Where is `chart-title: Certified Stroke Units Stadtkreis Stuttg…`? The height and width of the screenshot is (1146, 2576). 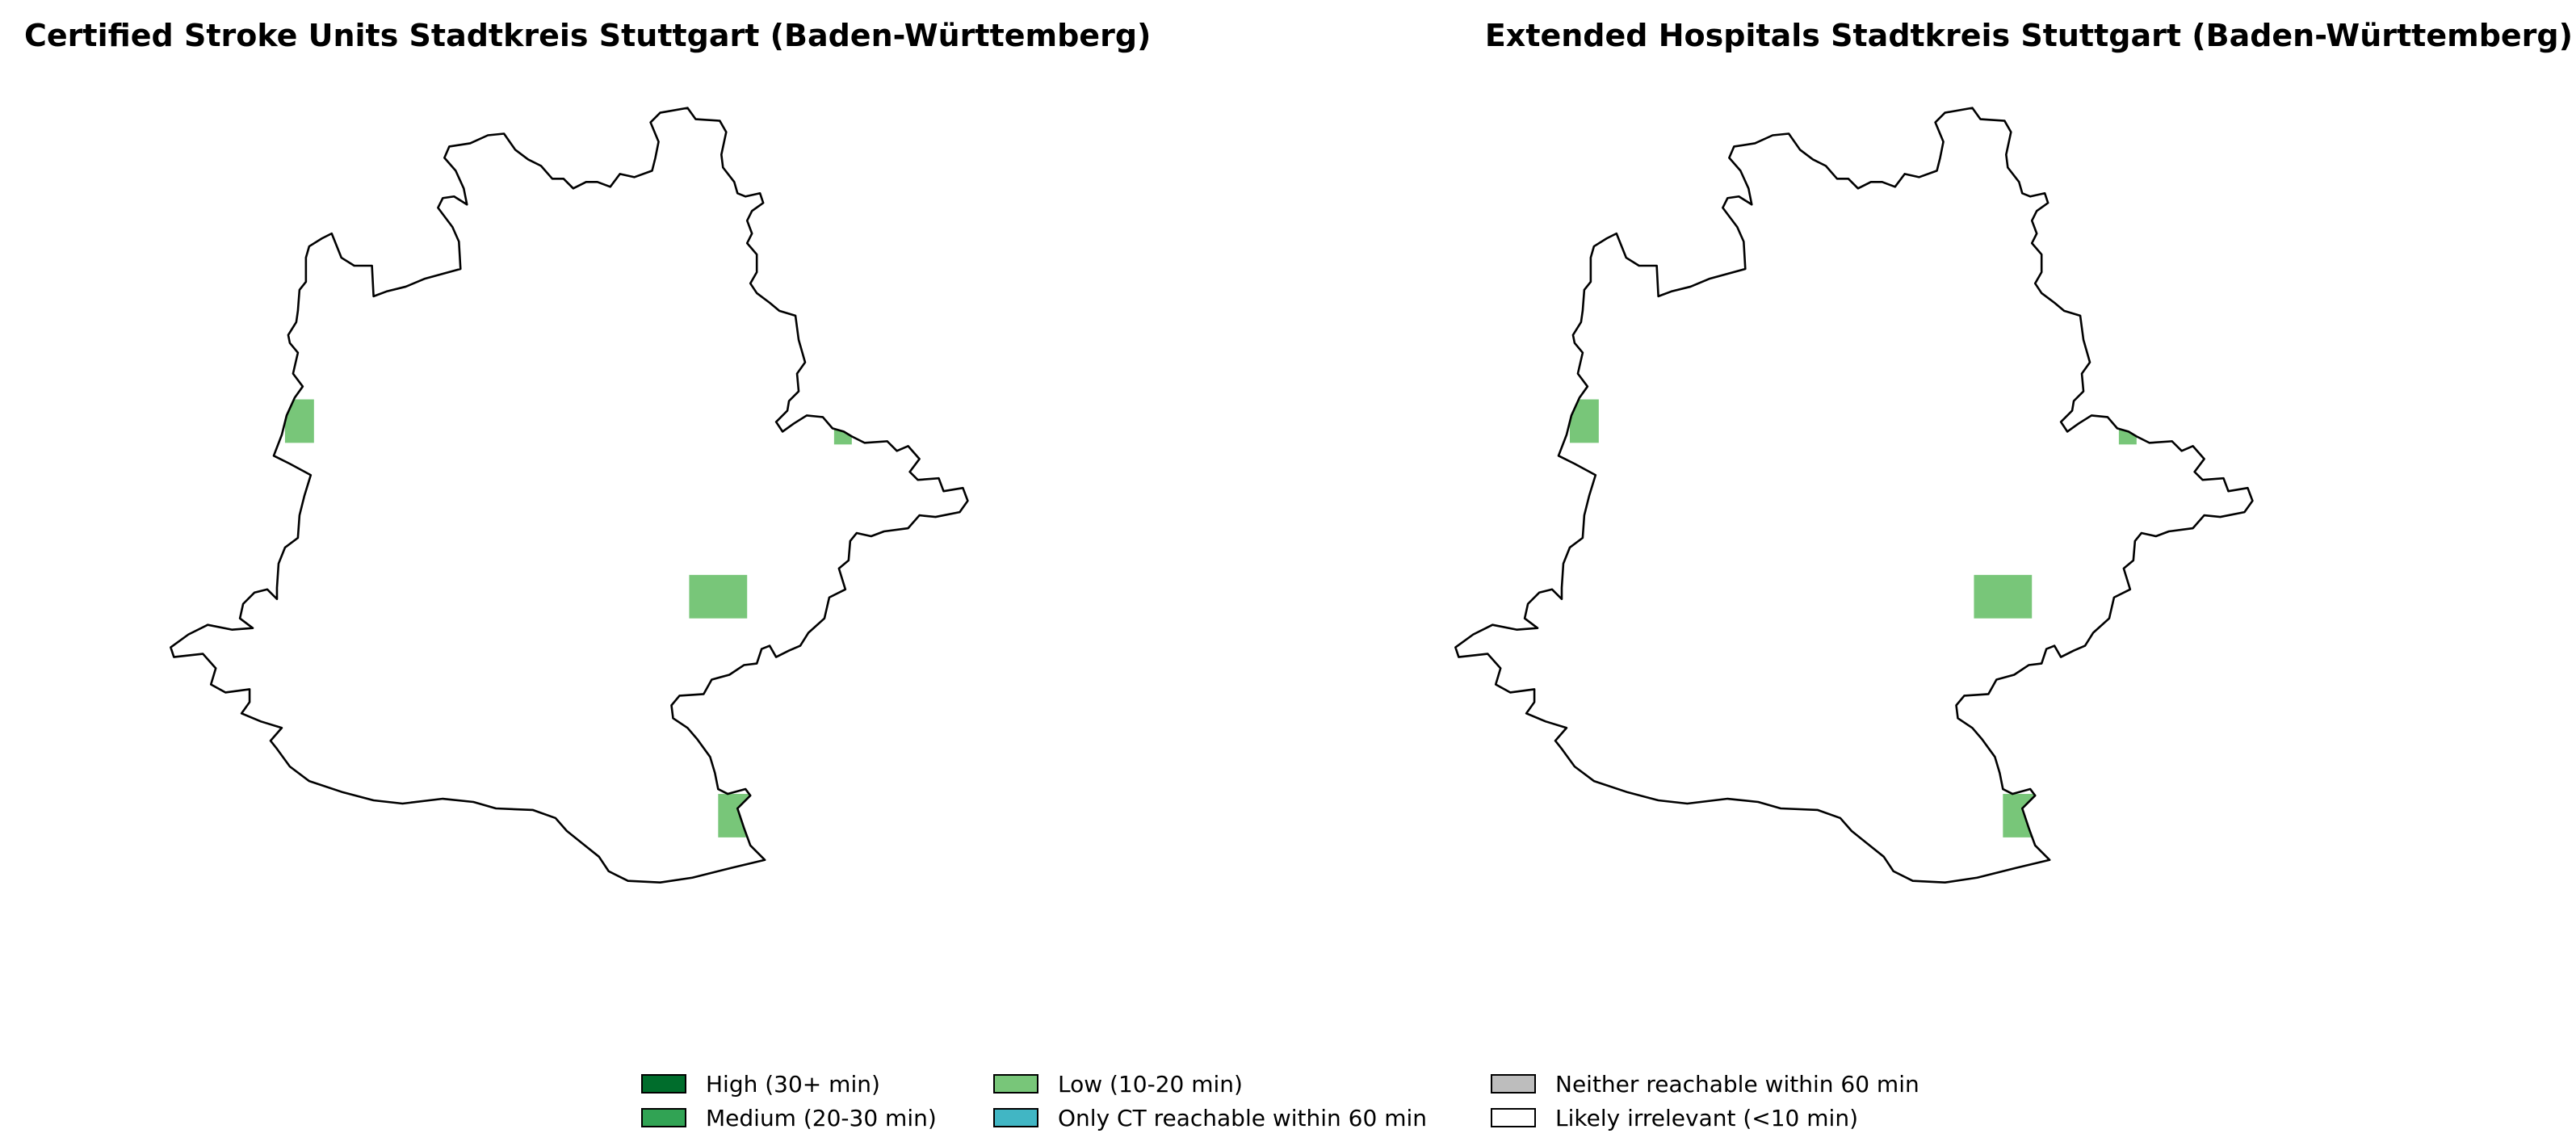
chart-title: Certified Stroke Units Stadtkreis Stuttg… is located at coordinates (588, 36).